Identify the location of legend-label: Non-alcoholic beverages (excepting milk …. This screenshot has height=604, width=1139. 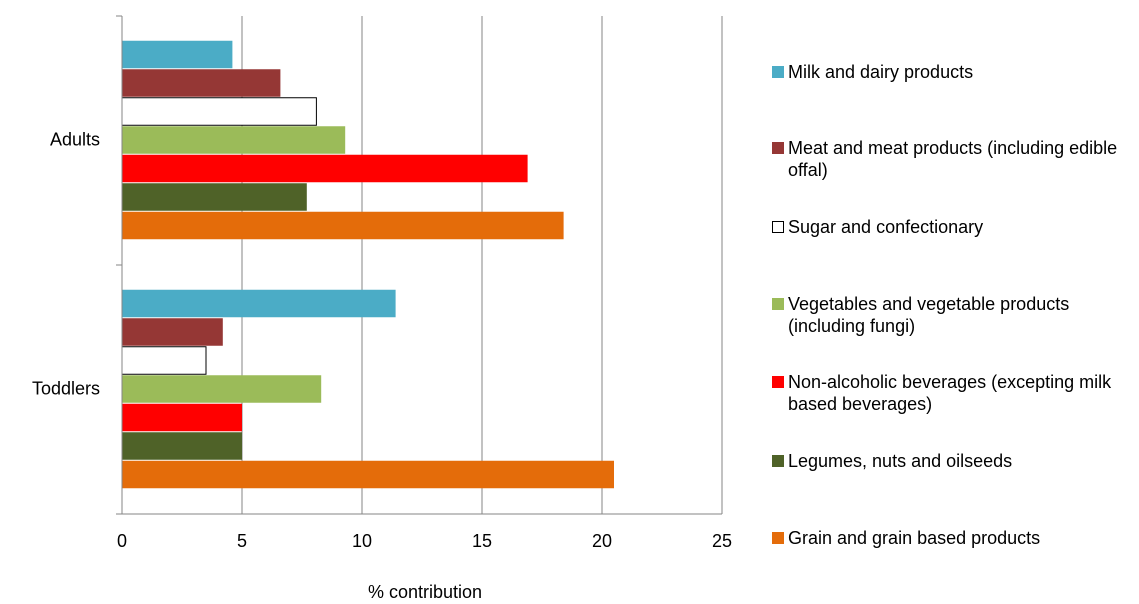
(950, 393).